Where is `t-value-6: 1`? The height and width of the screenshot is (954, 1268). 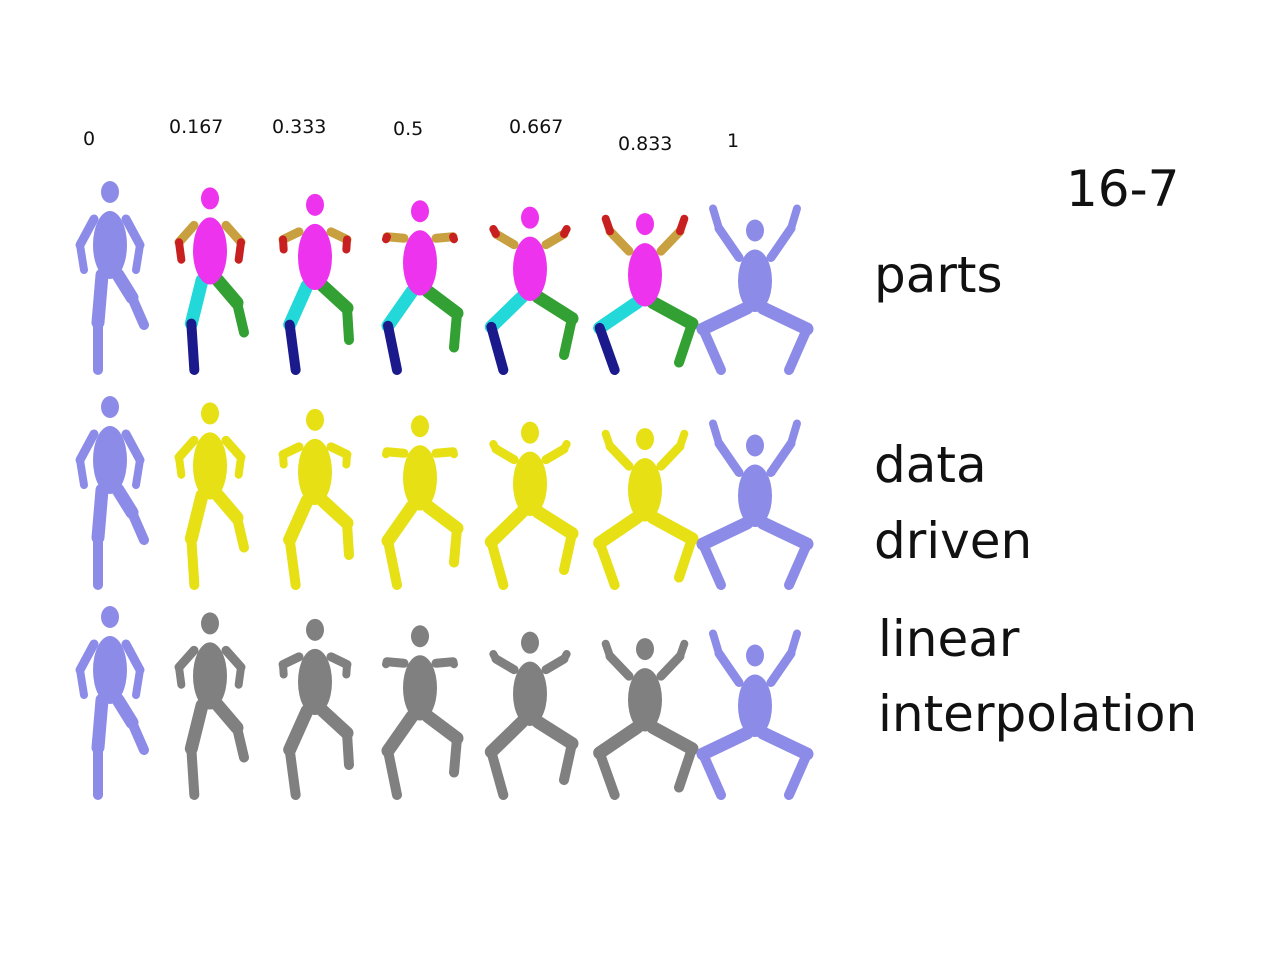
t-value-6: 1 is located at coordinates (733, 141).